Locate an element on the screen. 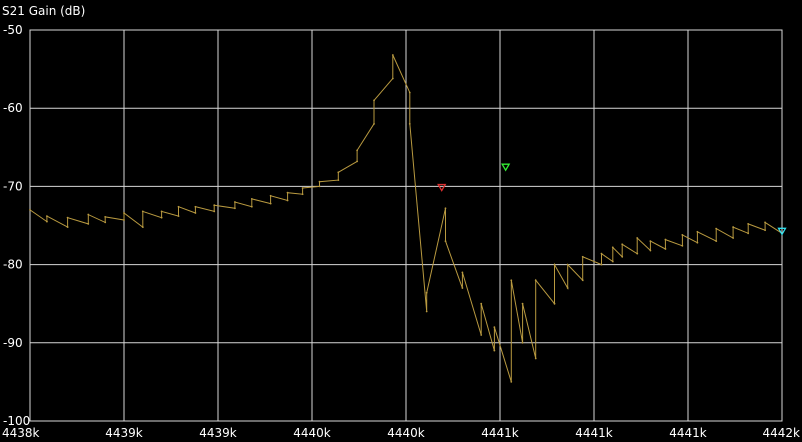 The width and height of the screenshot is (802, 442). y-tick-label: -80 is located at coordinates (13, 265).